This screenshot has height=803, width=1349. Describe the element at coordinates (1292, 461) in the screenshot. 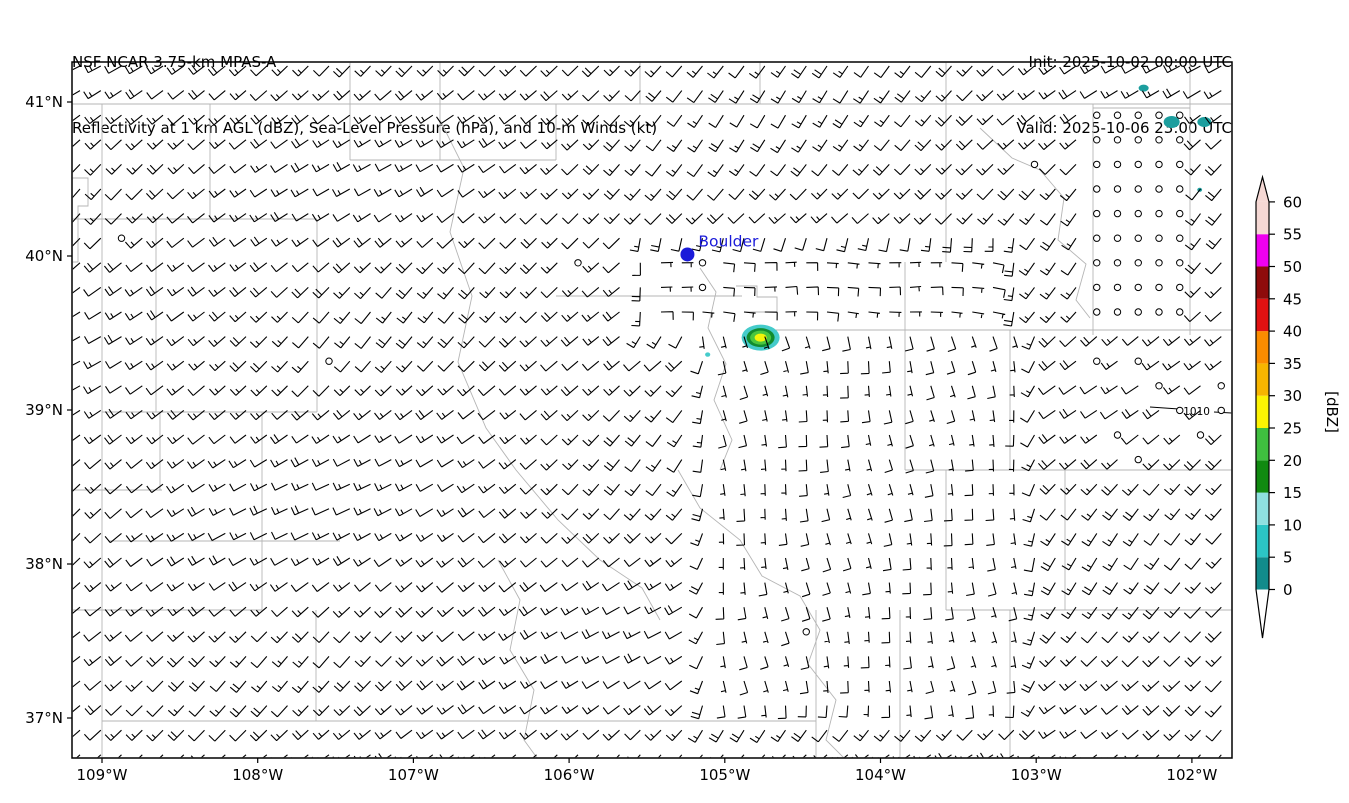

I see `colorbar-tick-label: 20` at that location.